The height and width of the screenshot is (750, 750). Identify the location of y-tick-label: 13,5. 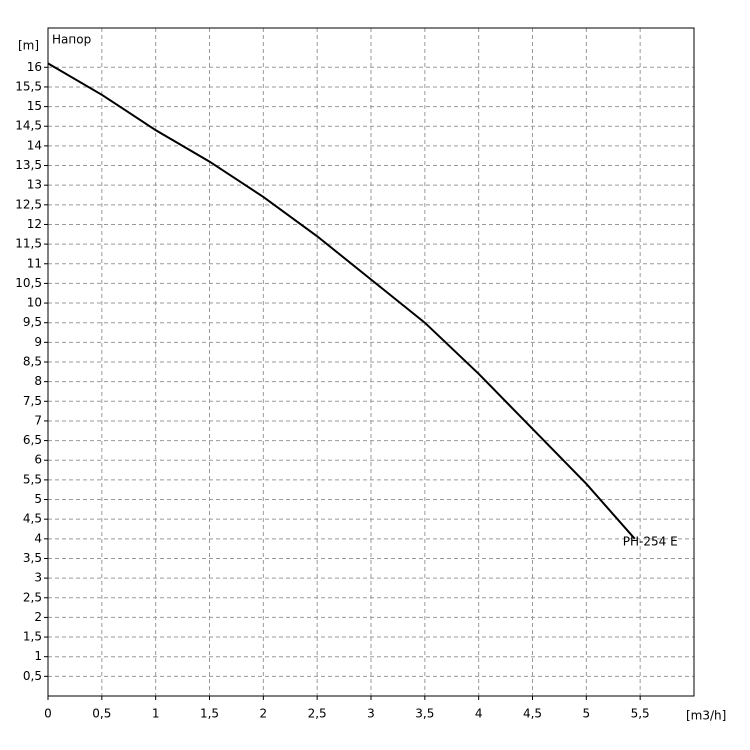
(28, 165).